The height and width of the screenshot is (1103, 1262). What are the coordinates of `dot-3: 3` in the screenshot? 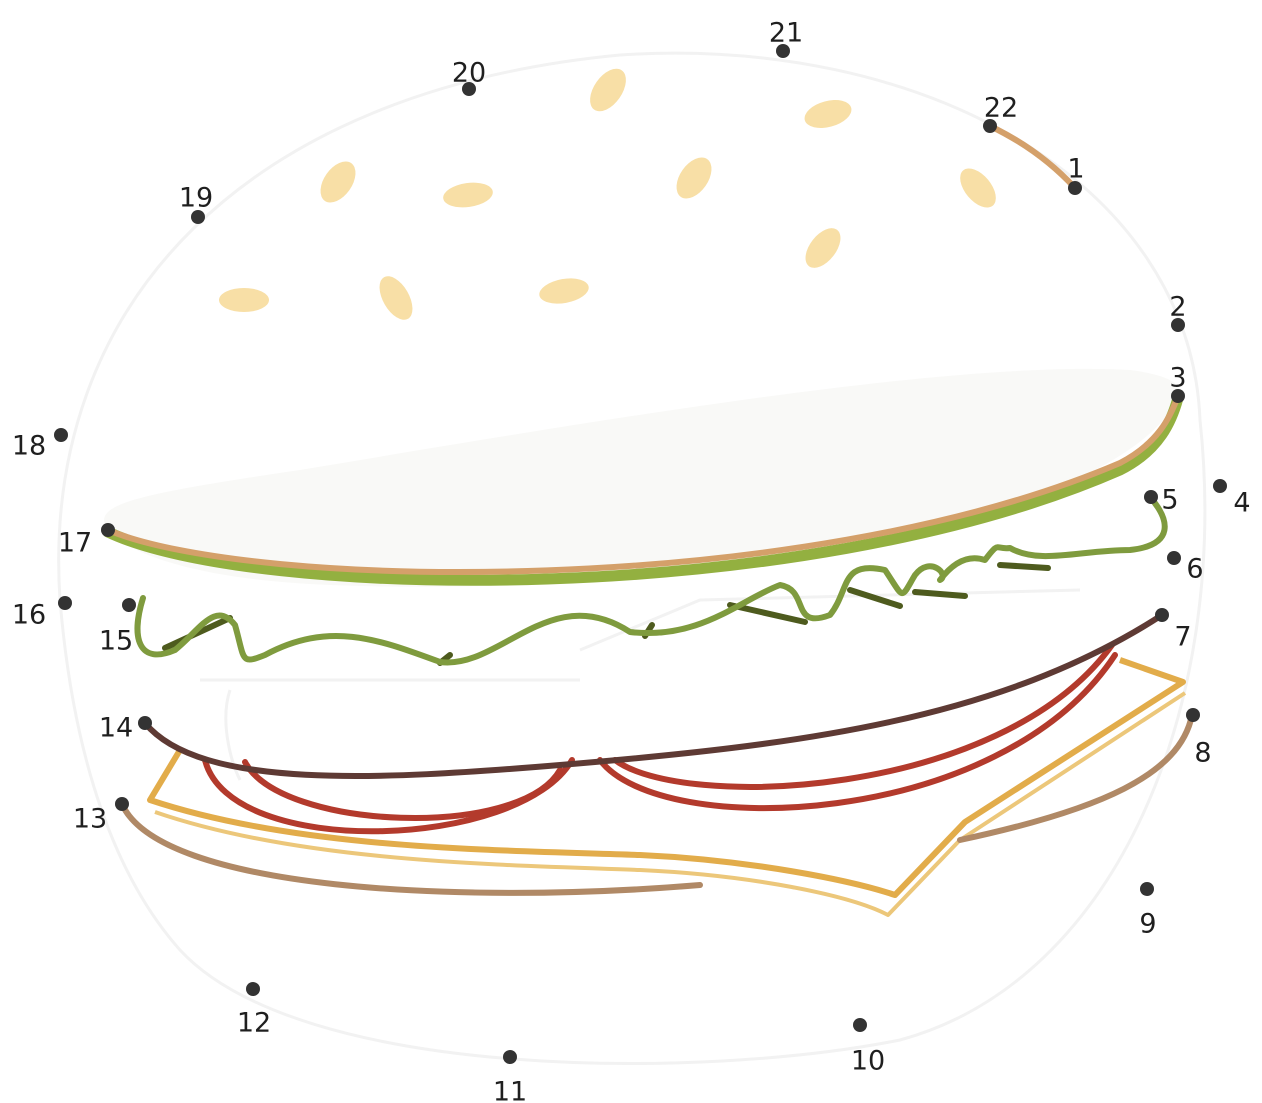 It's located at (1178, 383).